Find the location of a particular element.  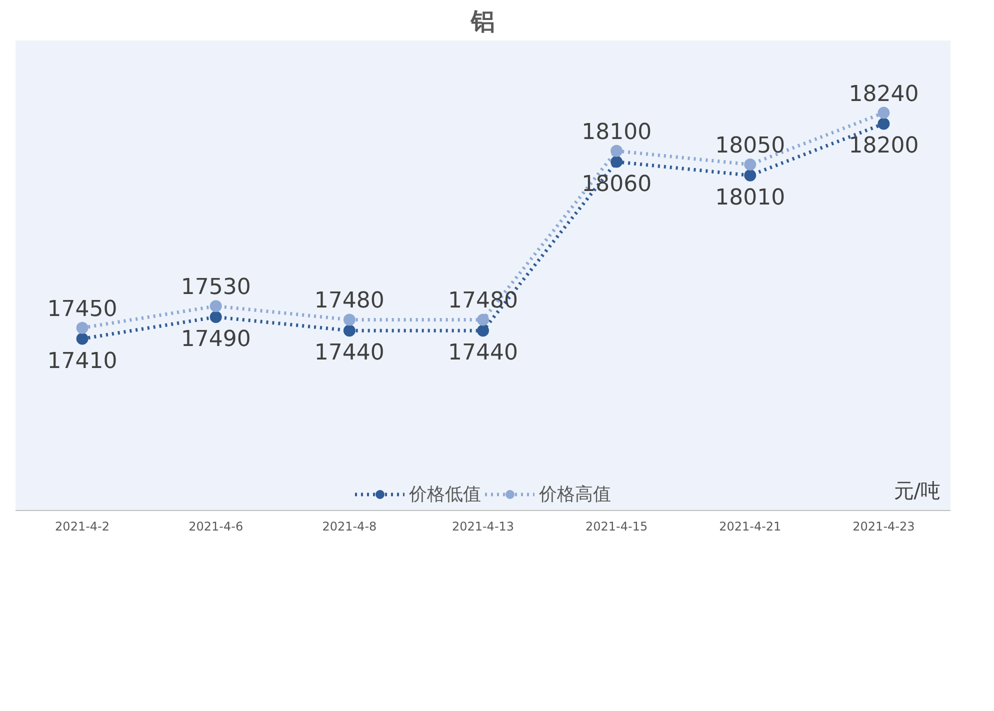

data-label: 18100 is located at coordinates (617, 132).